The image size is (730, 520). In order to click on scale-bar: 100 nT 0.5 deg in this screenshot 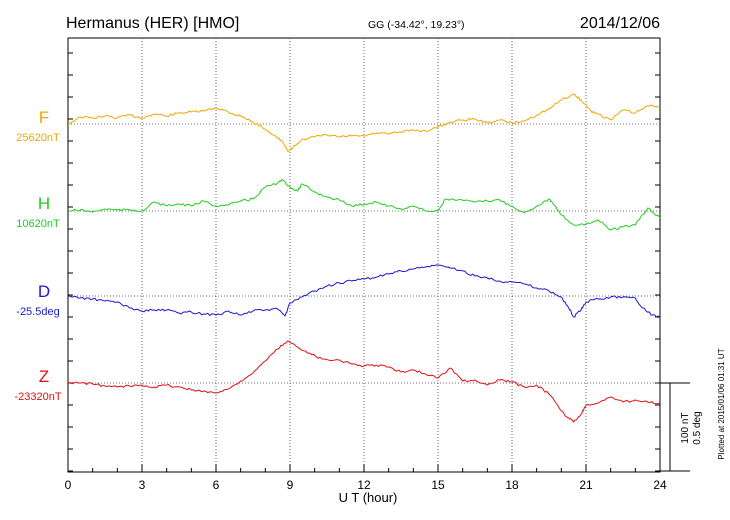, I will do `click(681, 427)`.